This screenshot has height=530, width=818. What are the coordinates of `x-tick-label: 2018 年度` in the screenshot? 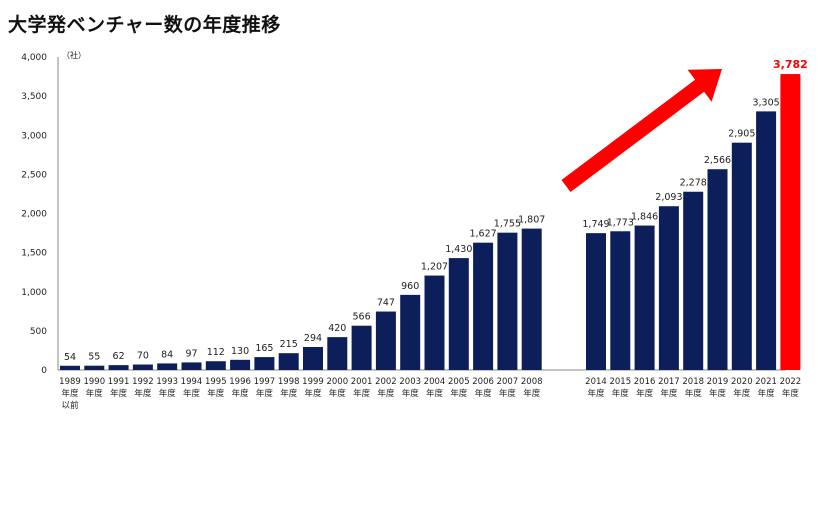 It's located at (693, 388).